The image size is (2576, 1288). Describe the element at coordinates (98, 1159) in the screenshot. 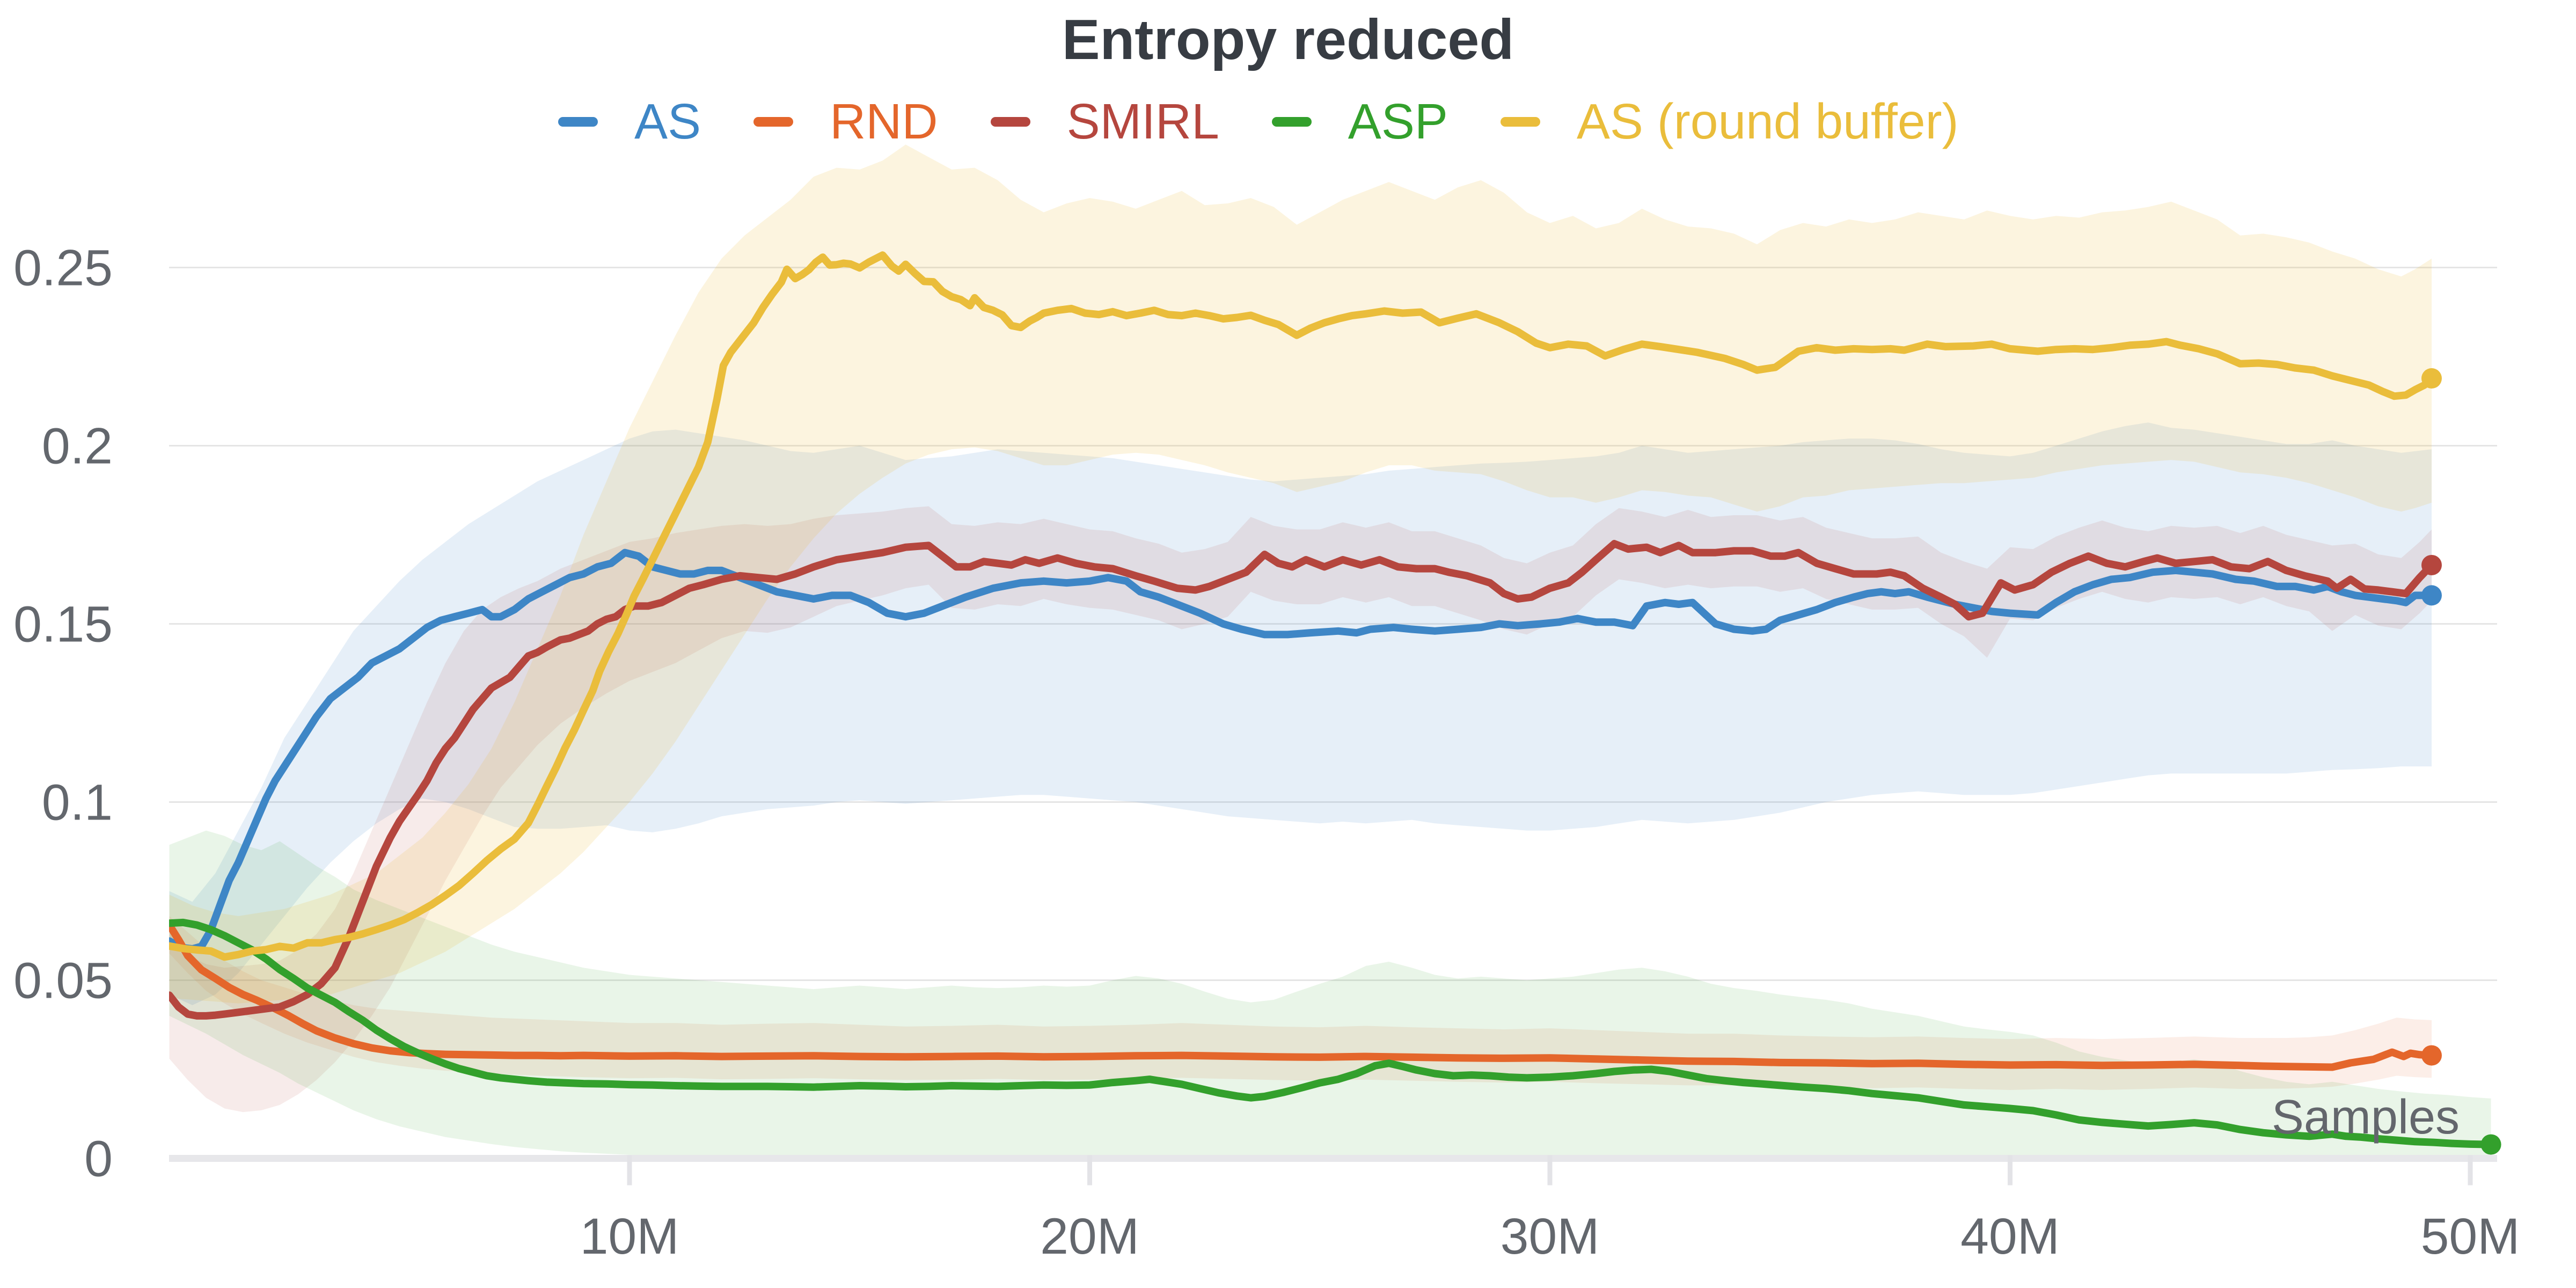

I see `y-tick-label-0: 0` at that location.